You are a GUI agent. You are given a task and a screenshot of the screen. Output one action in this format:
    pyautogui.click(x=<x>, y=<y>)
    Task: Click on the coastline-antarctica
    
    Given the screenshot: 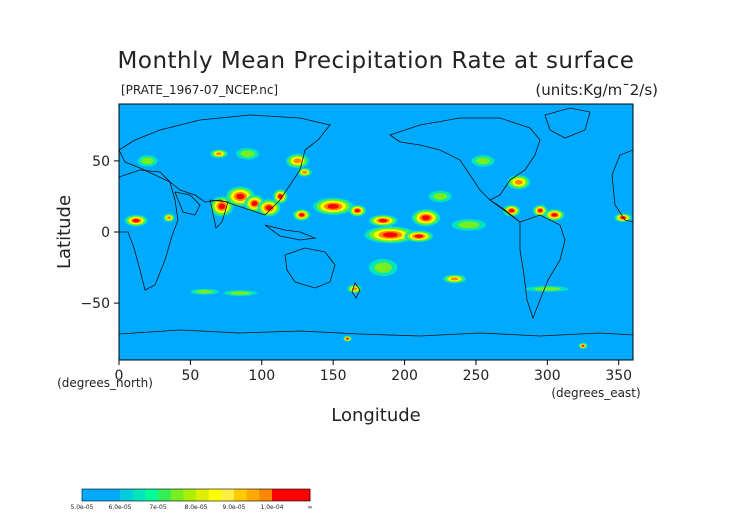 What is the action you would take?
    pyautogui.click(x=376, y=333)
    